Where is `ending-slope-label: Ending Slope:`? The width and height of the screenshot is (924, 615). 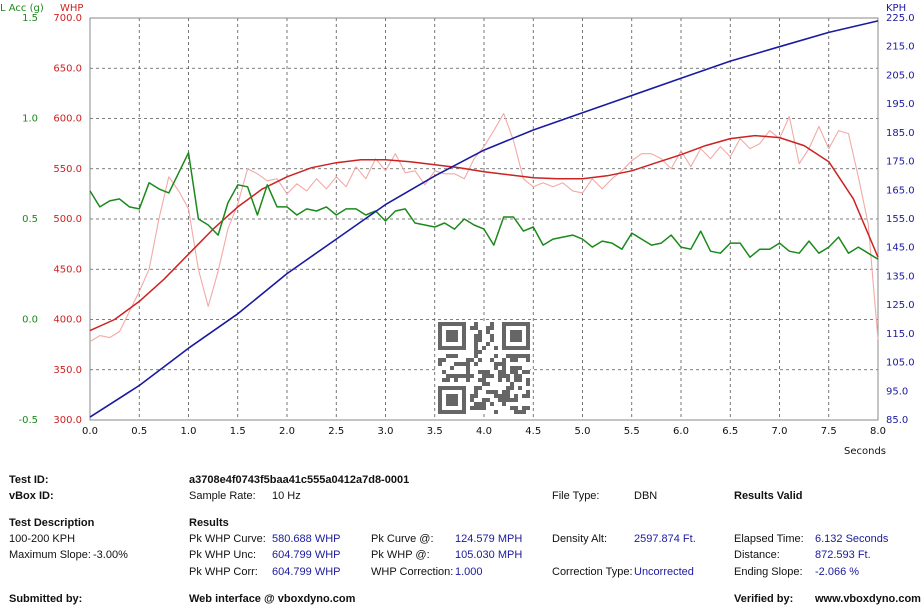 ending-slope-label: Ending Slope: is located at coordinates (768, 572).